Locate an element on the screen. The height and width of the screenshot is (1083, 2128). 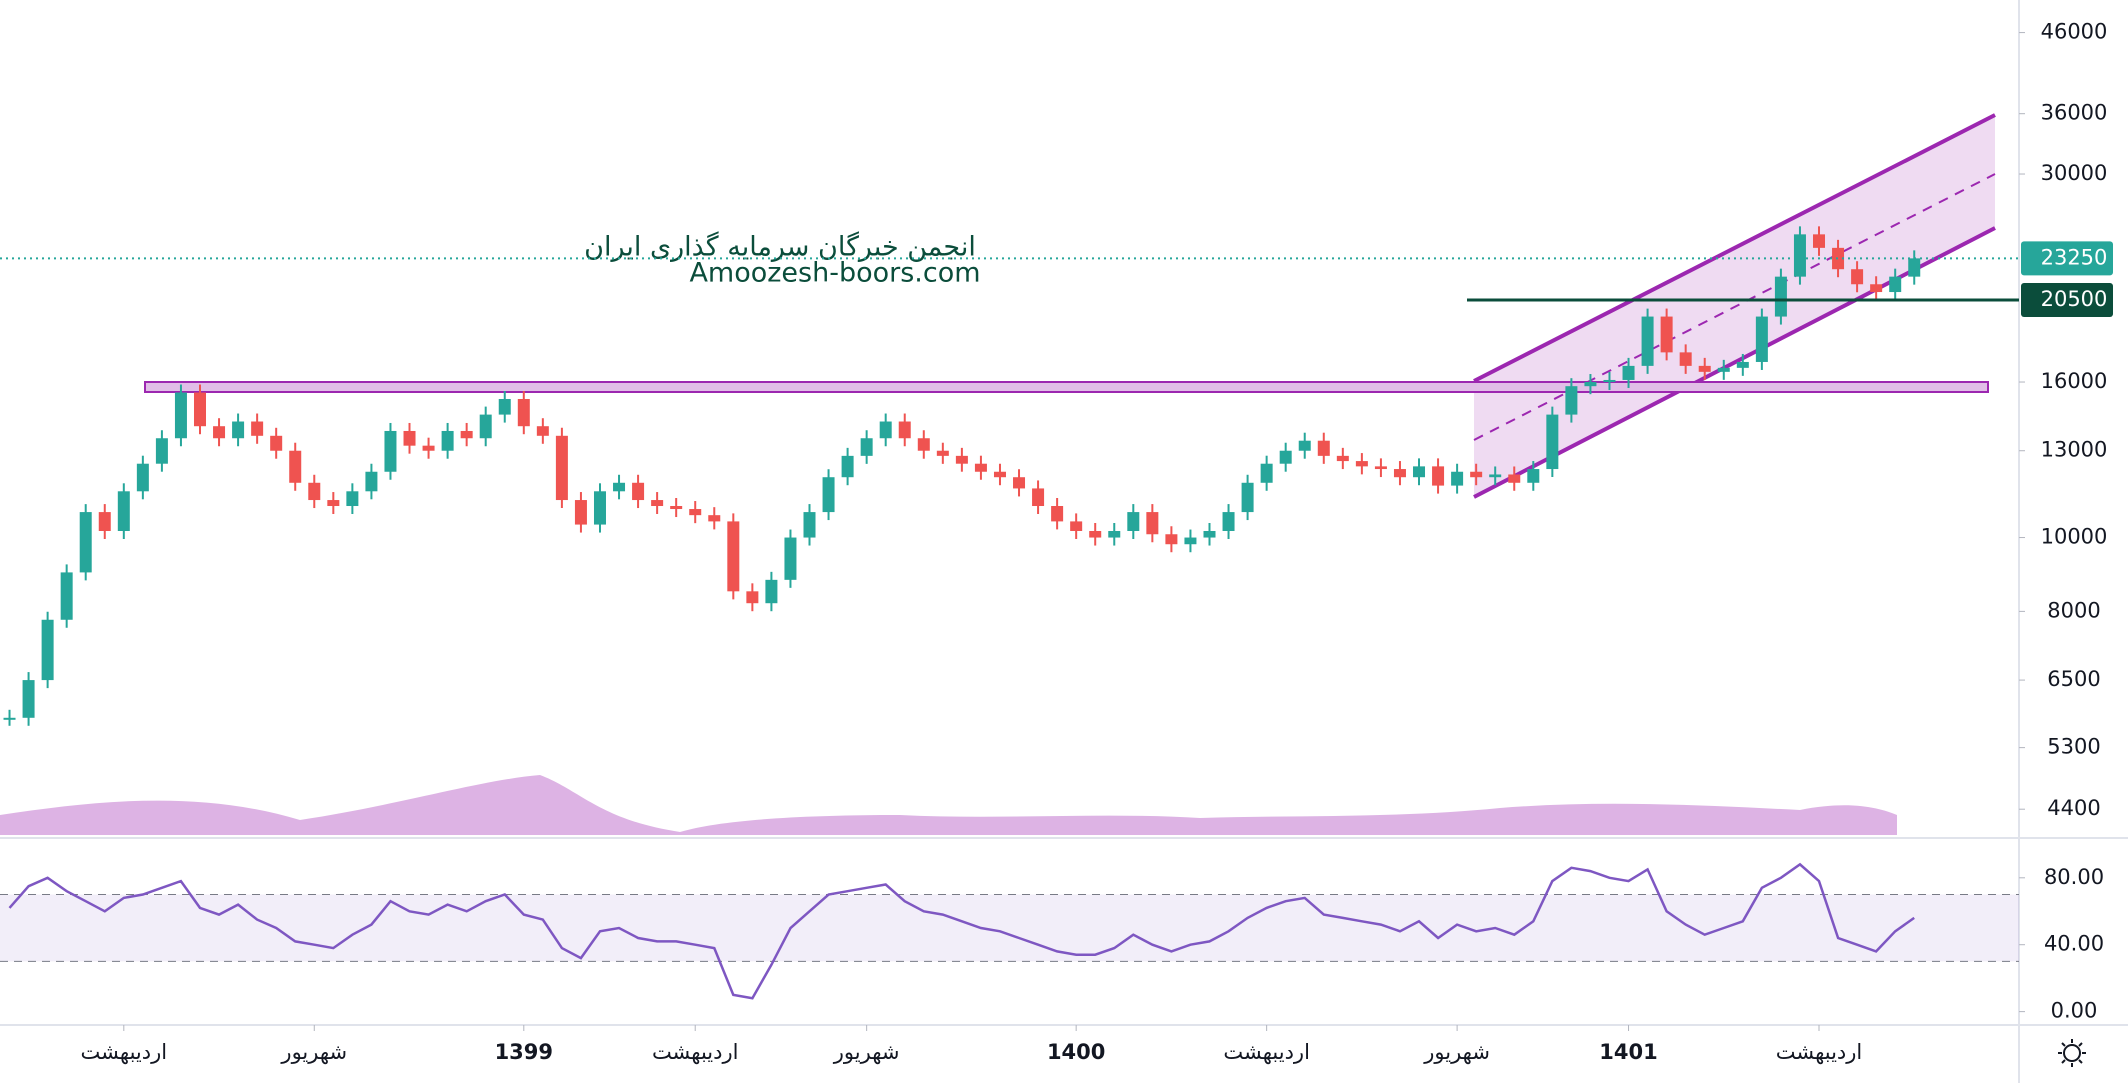
y-tick-label: 10000 is located at coordinates (2074, 537).